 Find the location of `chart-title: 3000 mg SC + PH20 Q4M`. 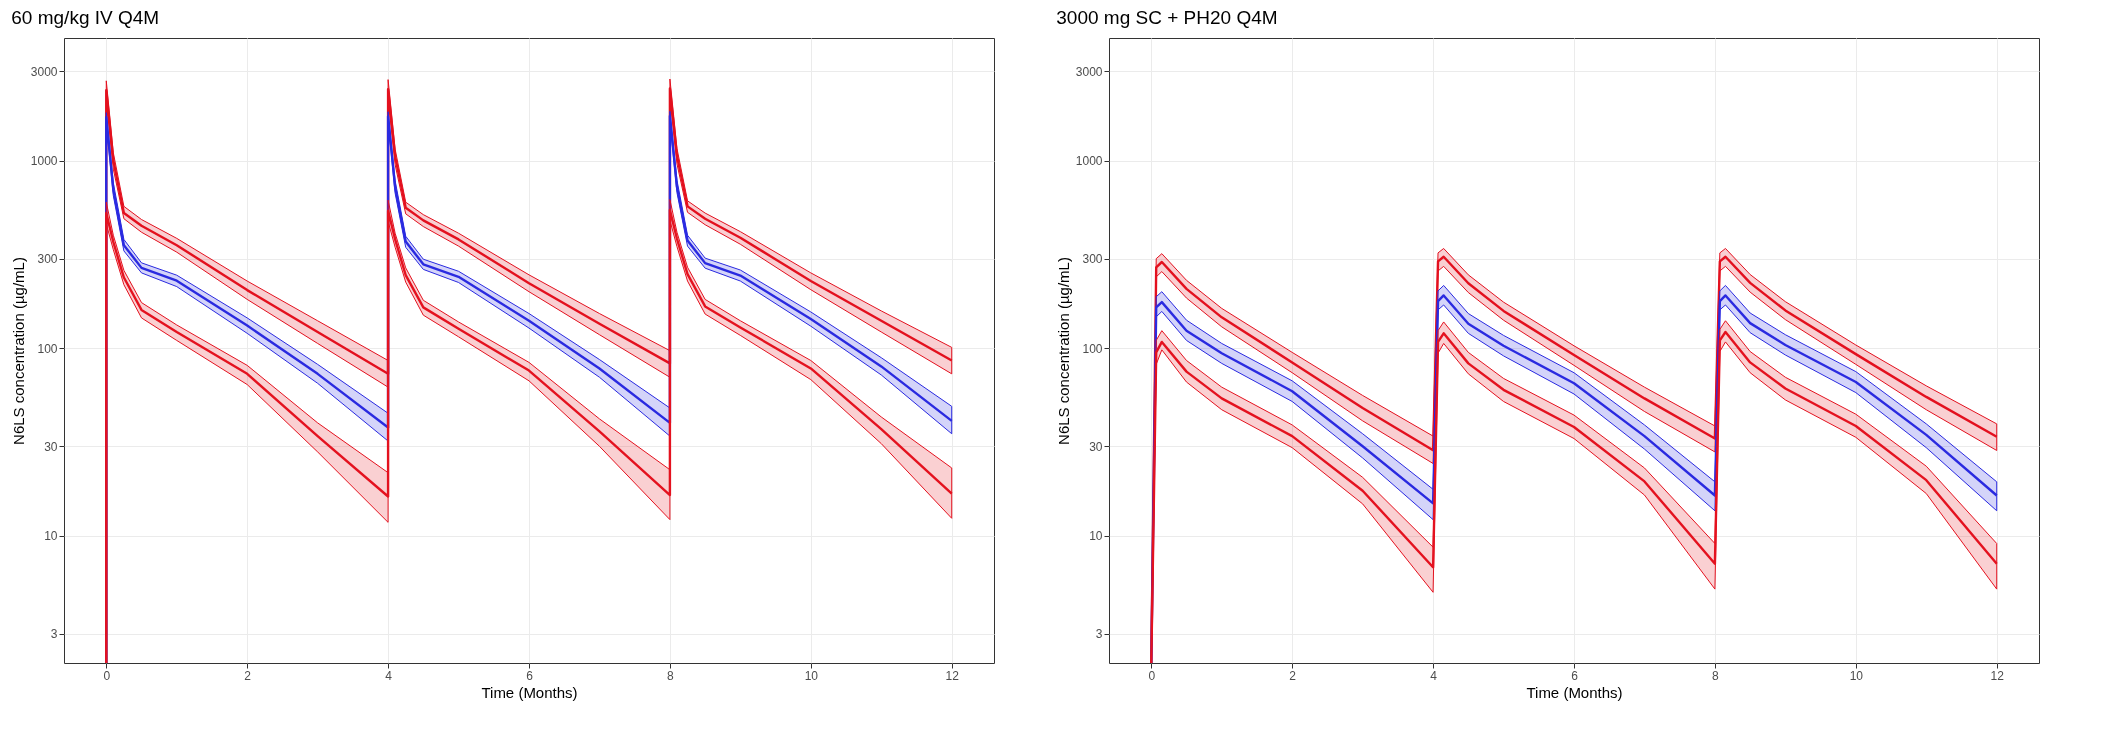

chart-title: 3000 mg SC + PH20 Q4M is located at coordinates (1167, 17).